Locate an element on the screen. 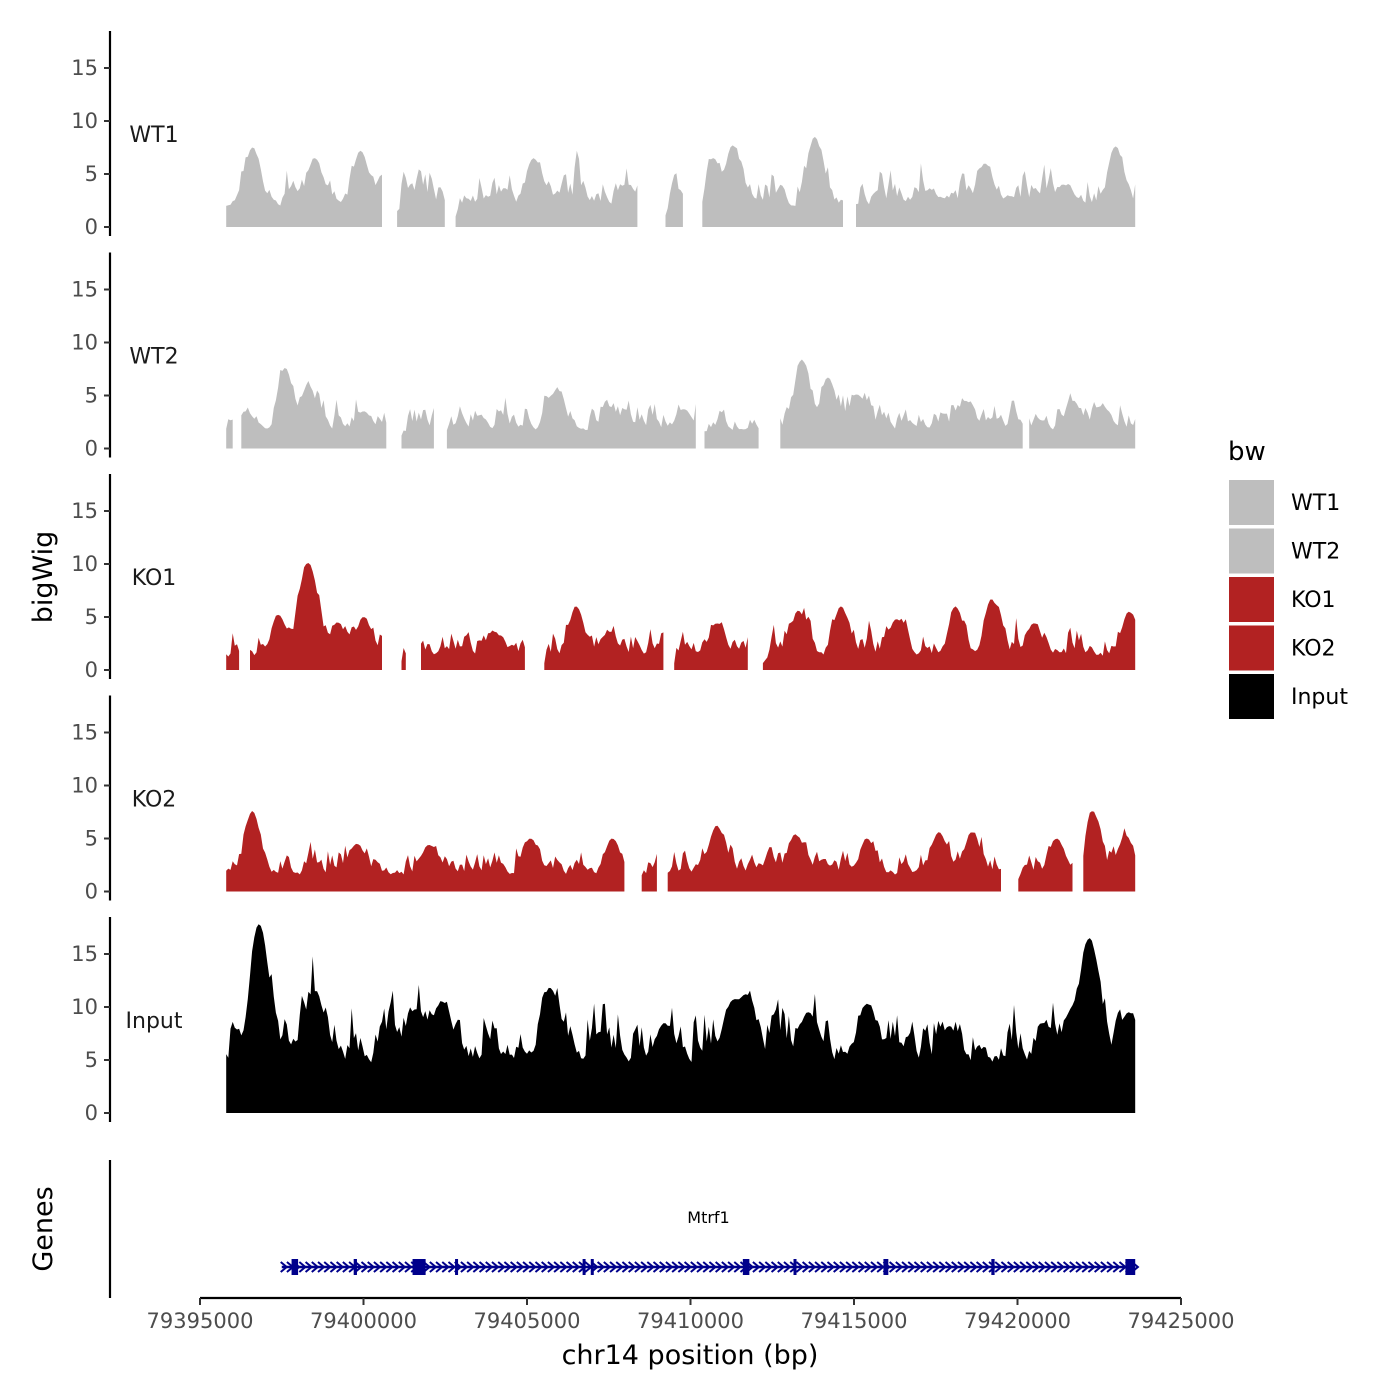 This screenshot has width=1400, height=1400. track-wt1: 0 5 10 15 WT1 is located at coordinates (603, 135).